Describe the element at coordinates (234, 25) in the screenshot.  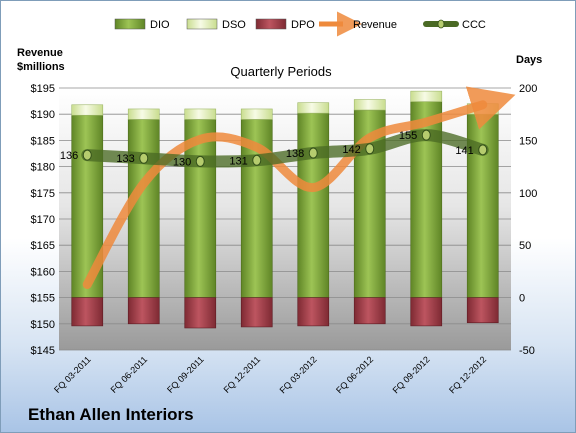
I see `legend-label-dso: DSO` at that location.